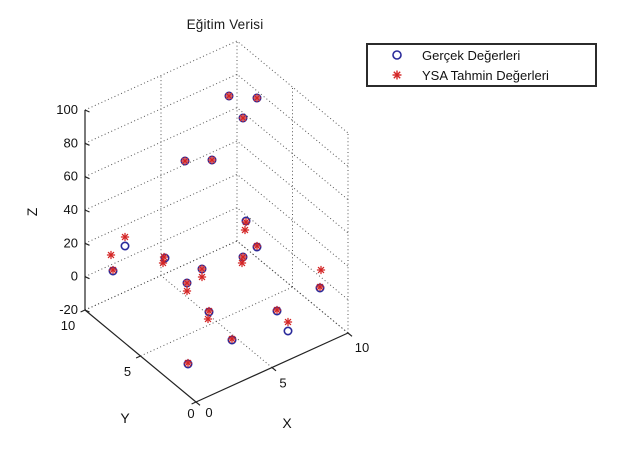  Describe the element at coordinates (71, 176) in the screenshot. I see `z-tick-label: 60` at that location.